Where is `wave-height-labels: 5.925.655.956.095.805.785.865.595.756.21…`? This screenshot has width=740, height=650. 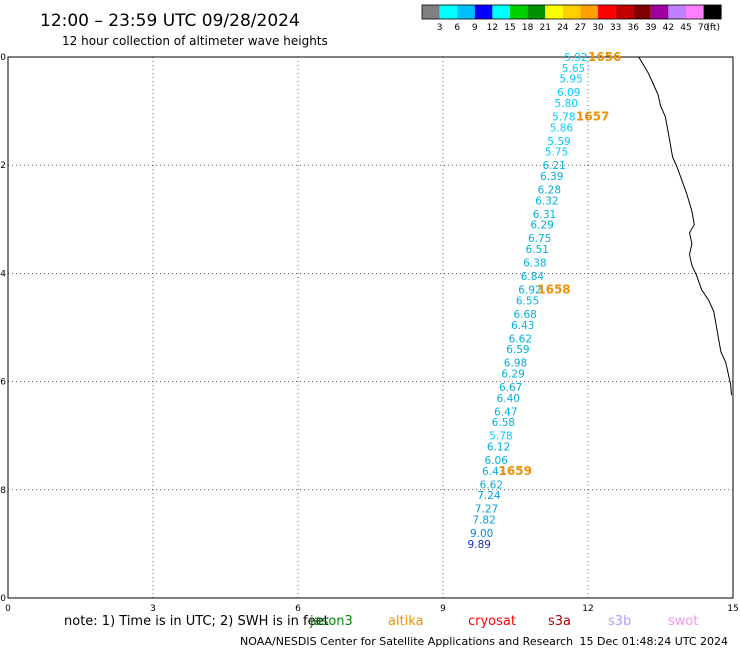 wave-height-labels: 5.925.655.956.095.805.785.865.595.756.21… is located at coordinates (528, 301).